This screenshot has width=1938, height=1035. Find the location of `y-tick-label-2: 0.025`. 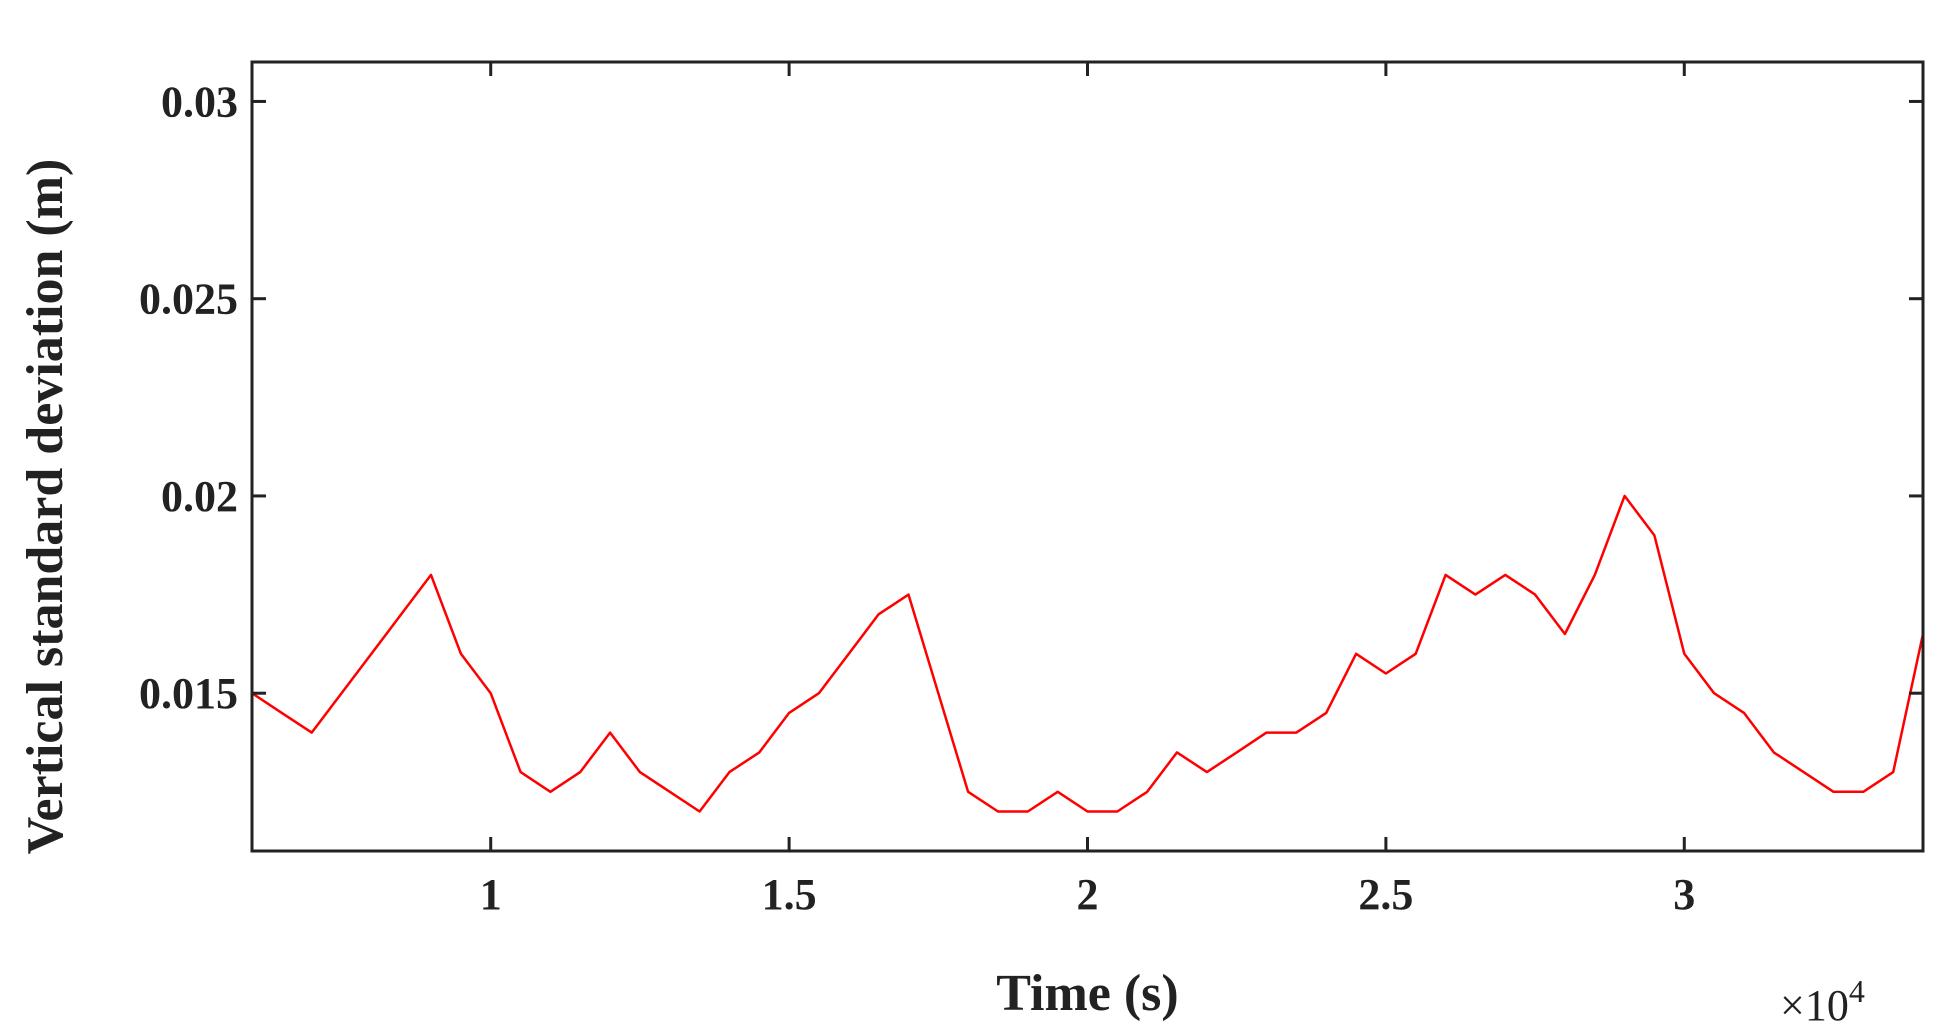

y-tick-label-2: 0.025 is located at coordinates (188, 299).